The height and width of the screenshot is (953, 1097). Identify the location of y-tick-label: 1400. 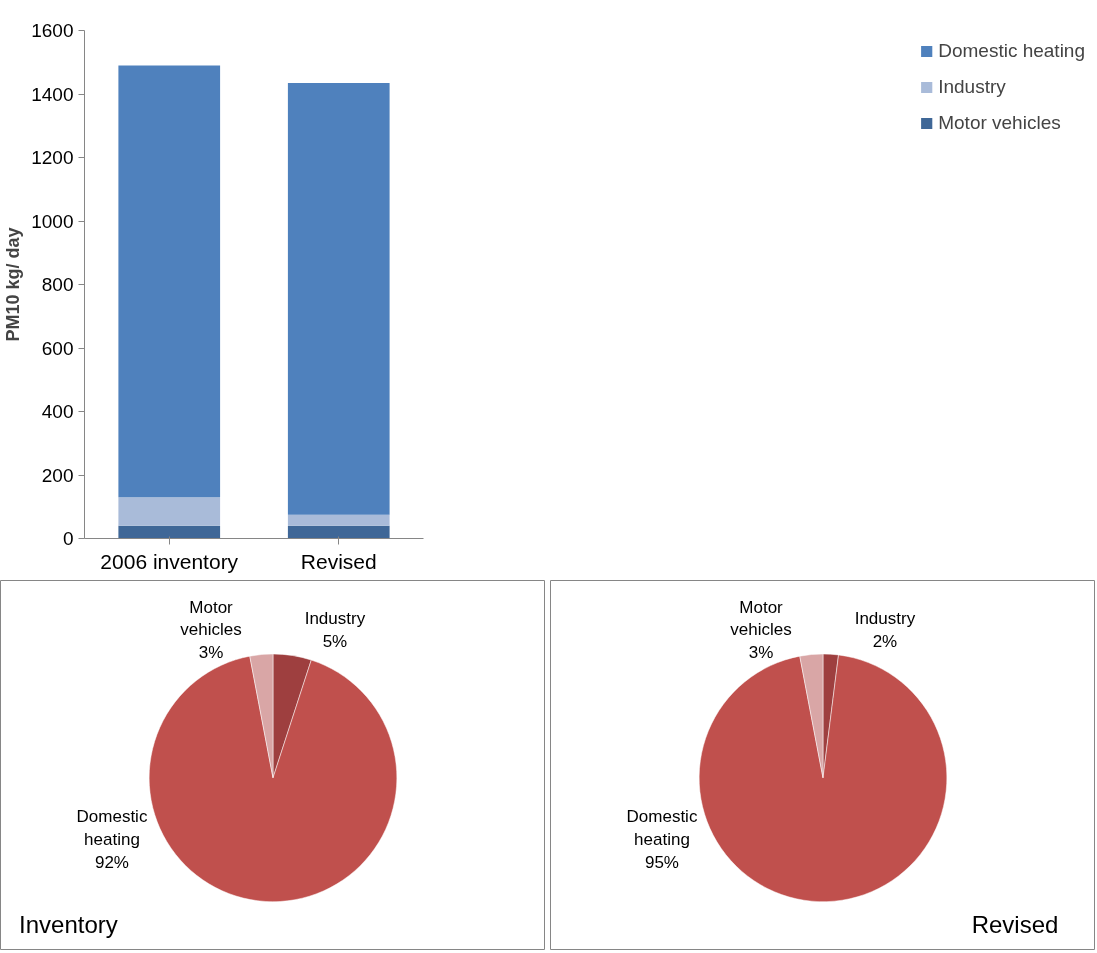
(52, 94).